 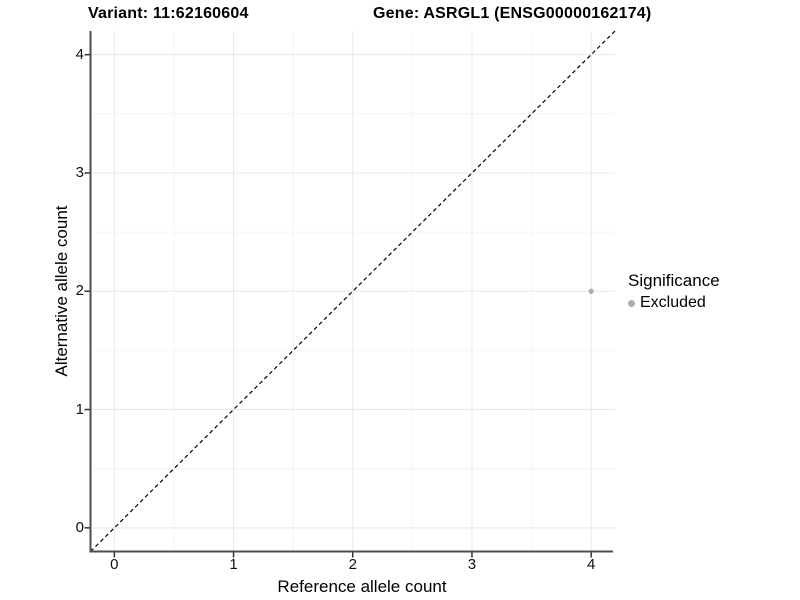 I want to click on legend-item-label: Excluded, so click(x=673, y=302).